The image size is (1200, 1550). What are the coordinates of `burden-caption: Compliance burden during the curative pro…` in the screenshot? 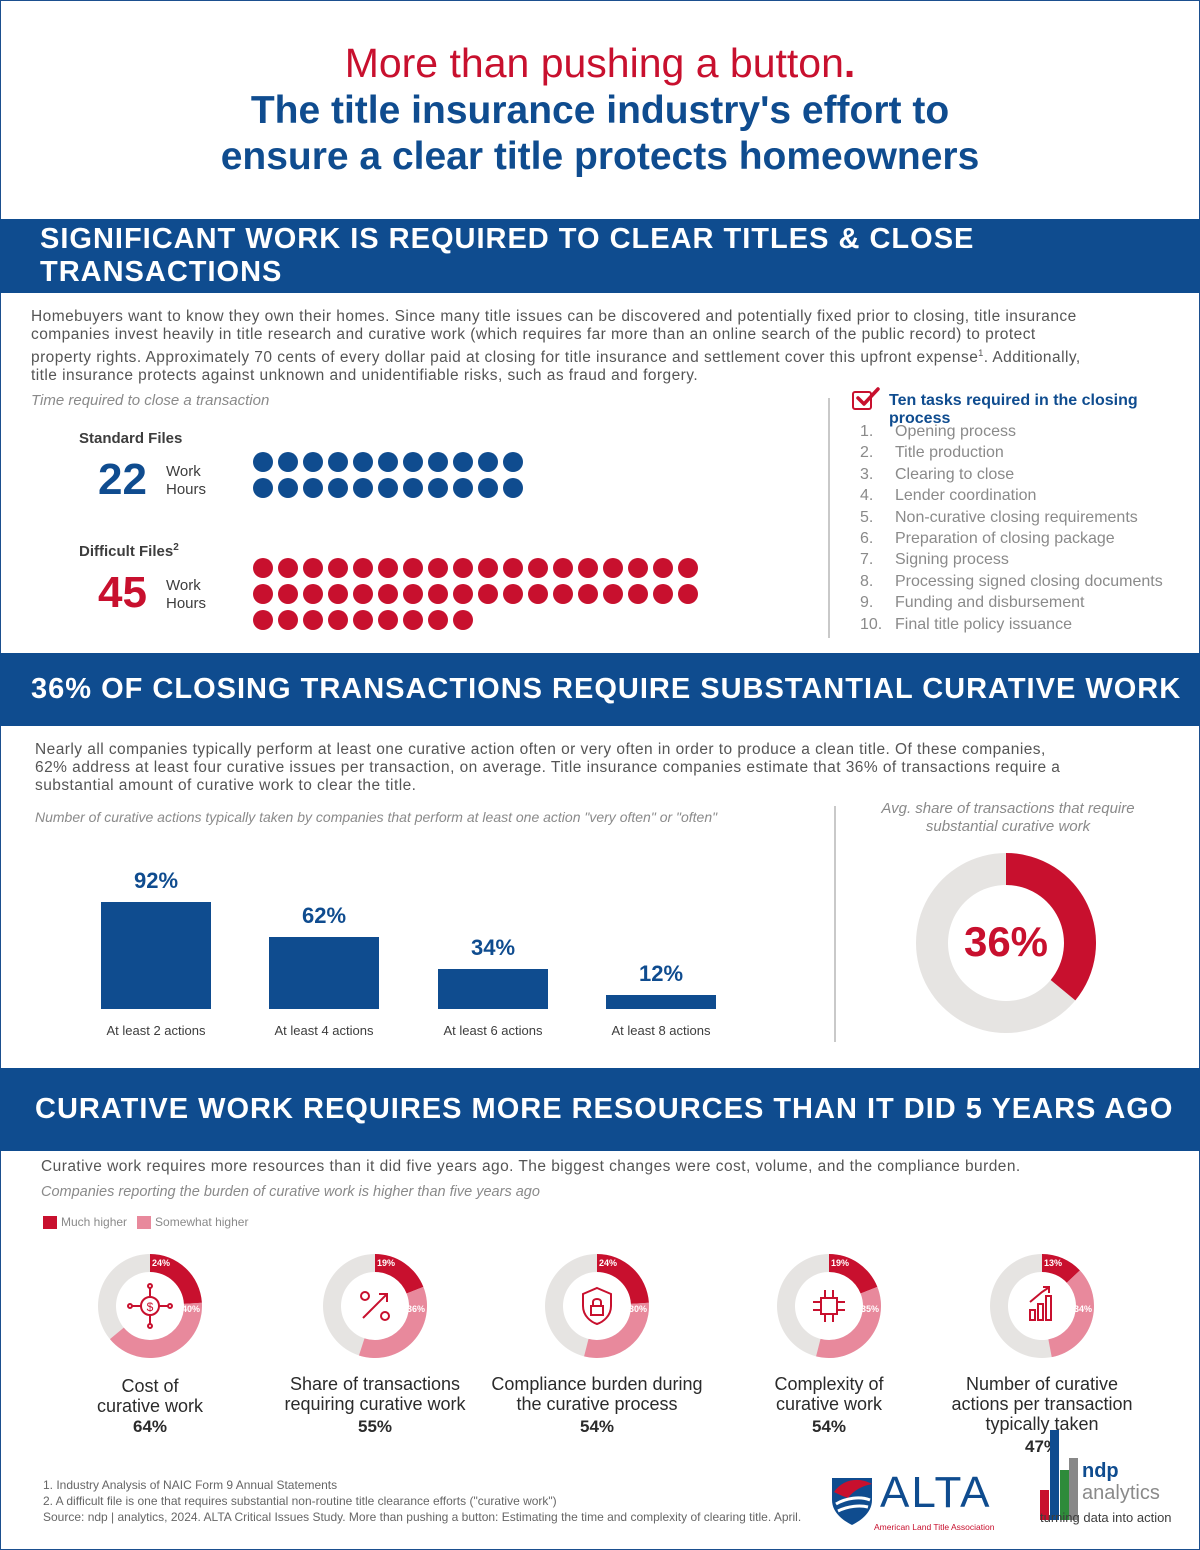 It's located at (597, 1394).